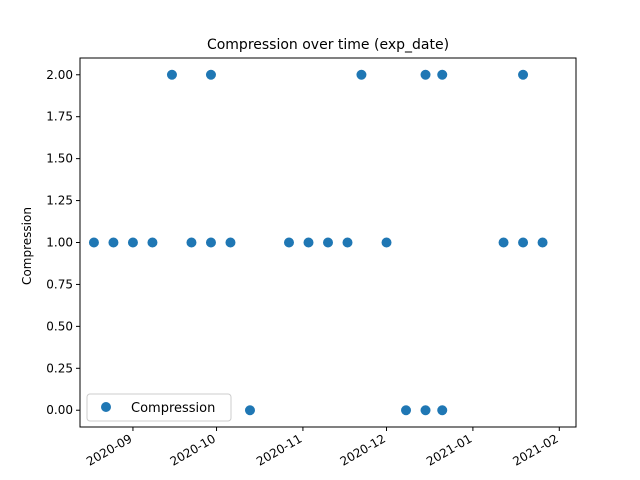 This screenshot has width=640, height=480. What do you see at coordinates (193, 449) in the screenshot?
I see `x-tick-label: 2020-10` at bounding box center [193, 449].